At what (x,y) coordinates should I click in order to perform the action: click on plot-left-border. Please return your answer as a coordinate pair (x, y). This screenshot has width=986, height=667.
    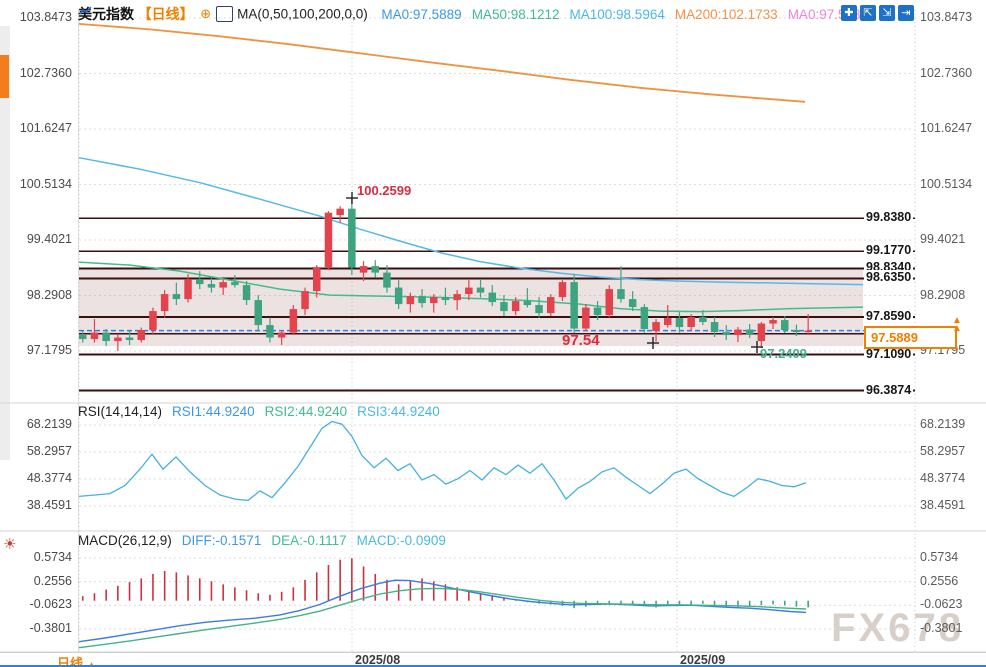
    Looking at the image, I should click on (78, 331).